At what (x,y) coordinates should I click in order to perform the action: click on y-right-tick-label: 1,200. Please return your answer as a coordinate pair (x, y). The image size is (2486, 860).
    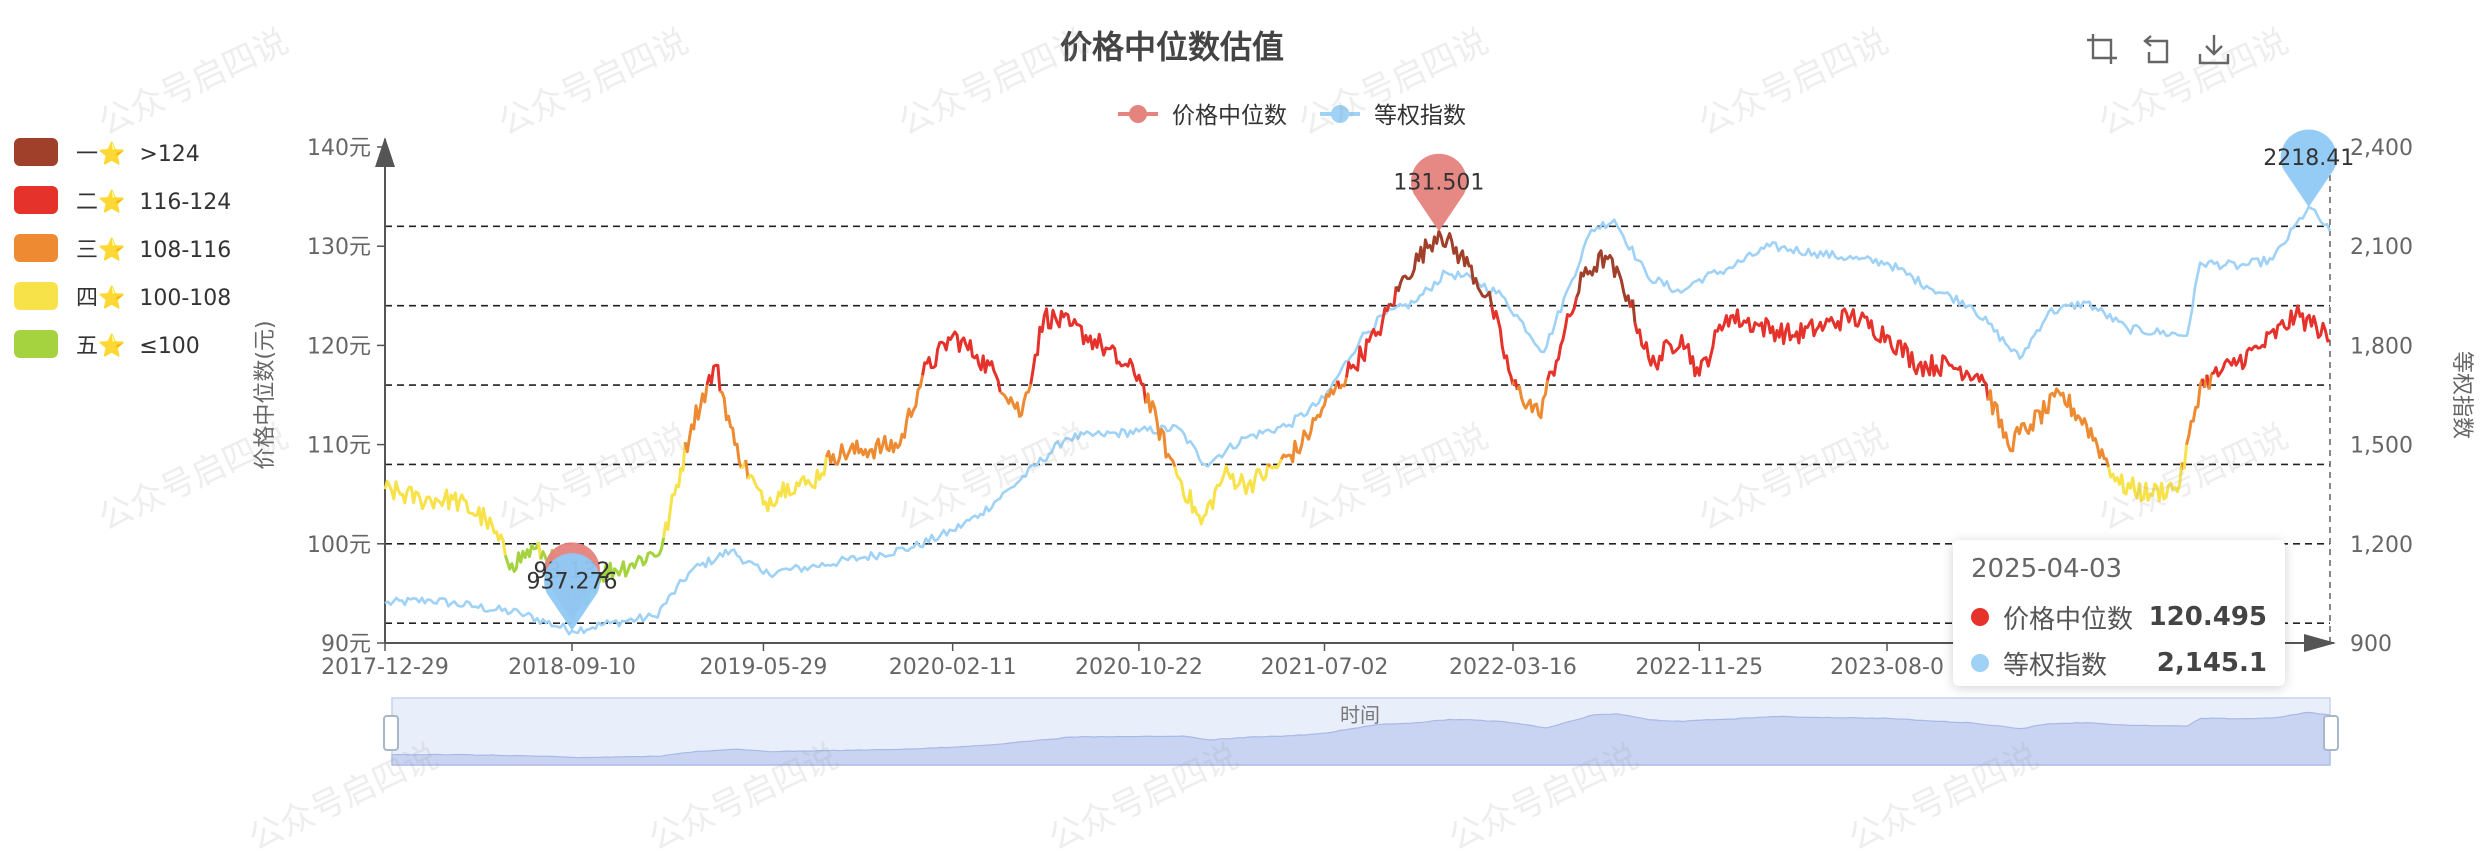
    Looking at the image, I should click on (2381, 545).